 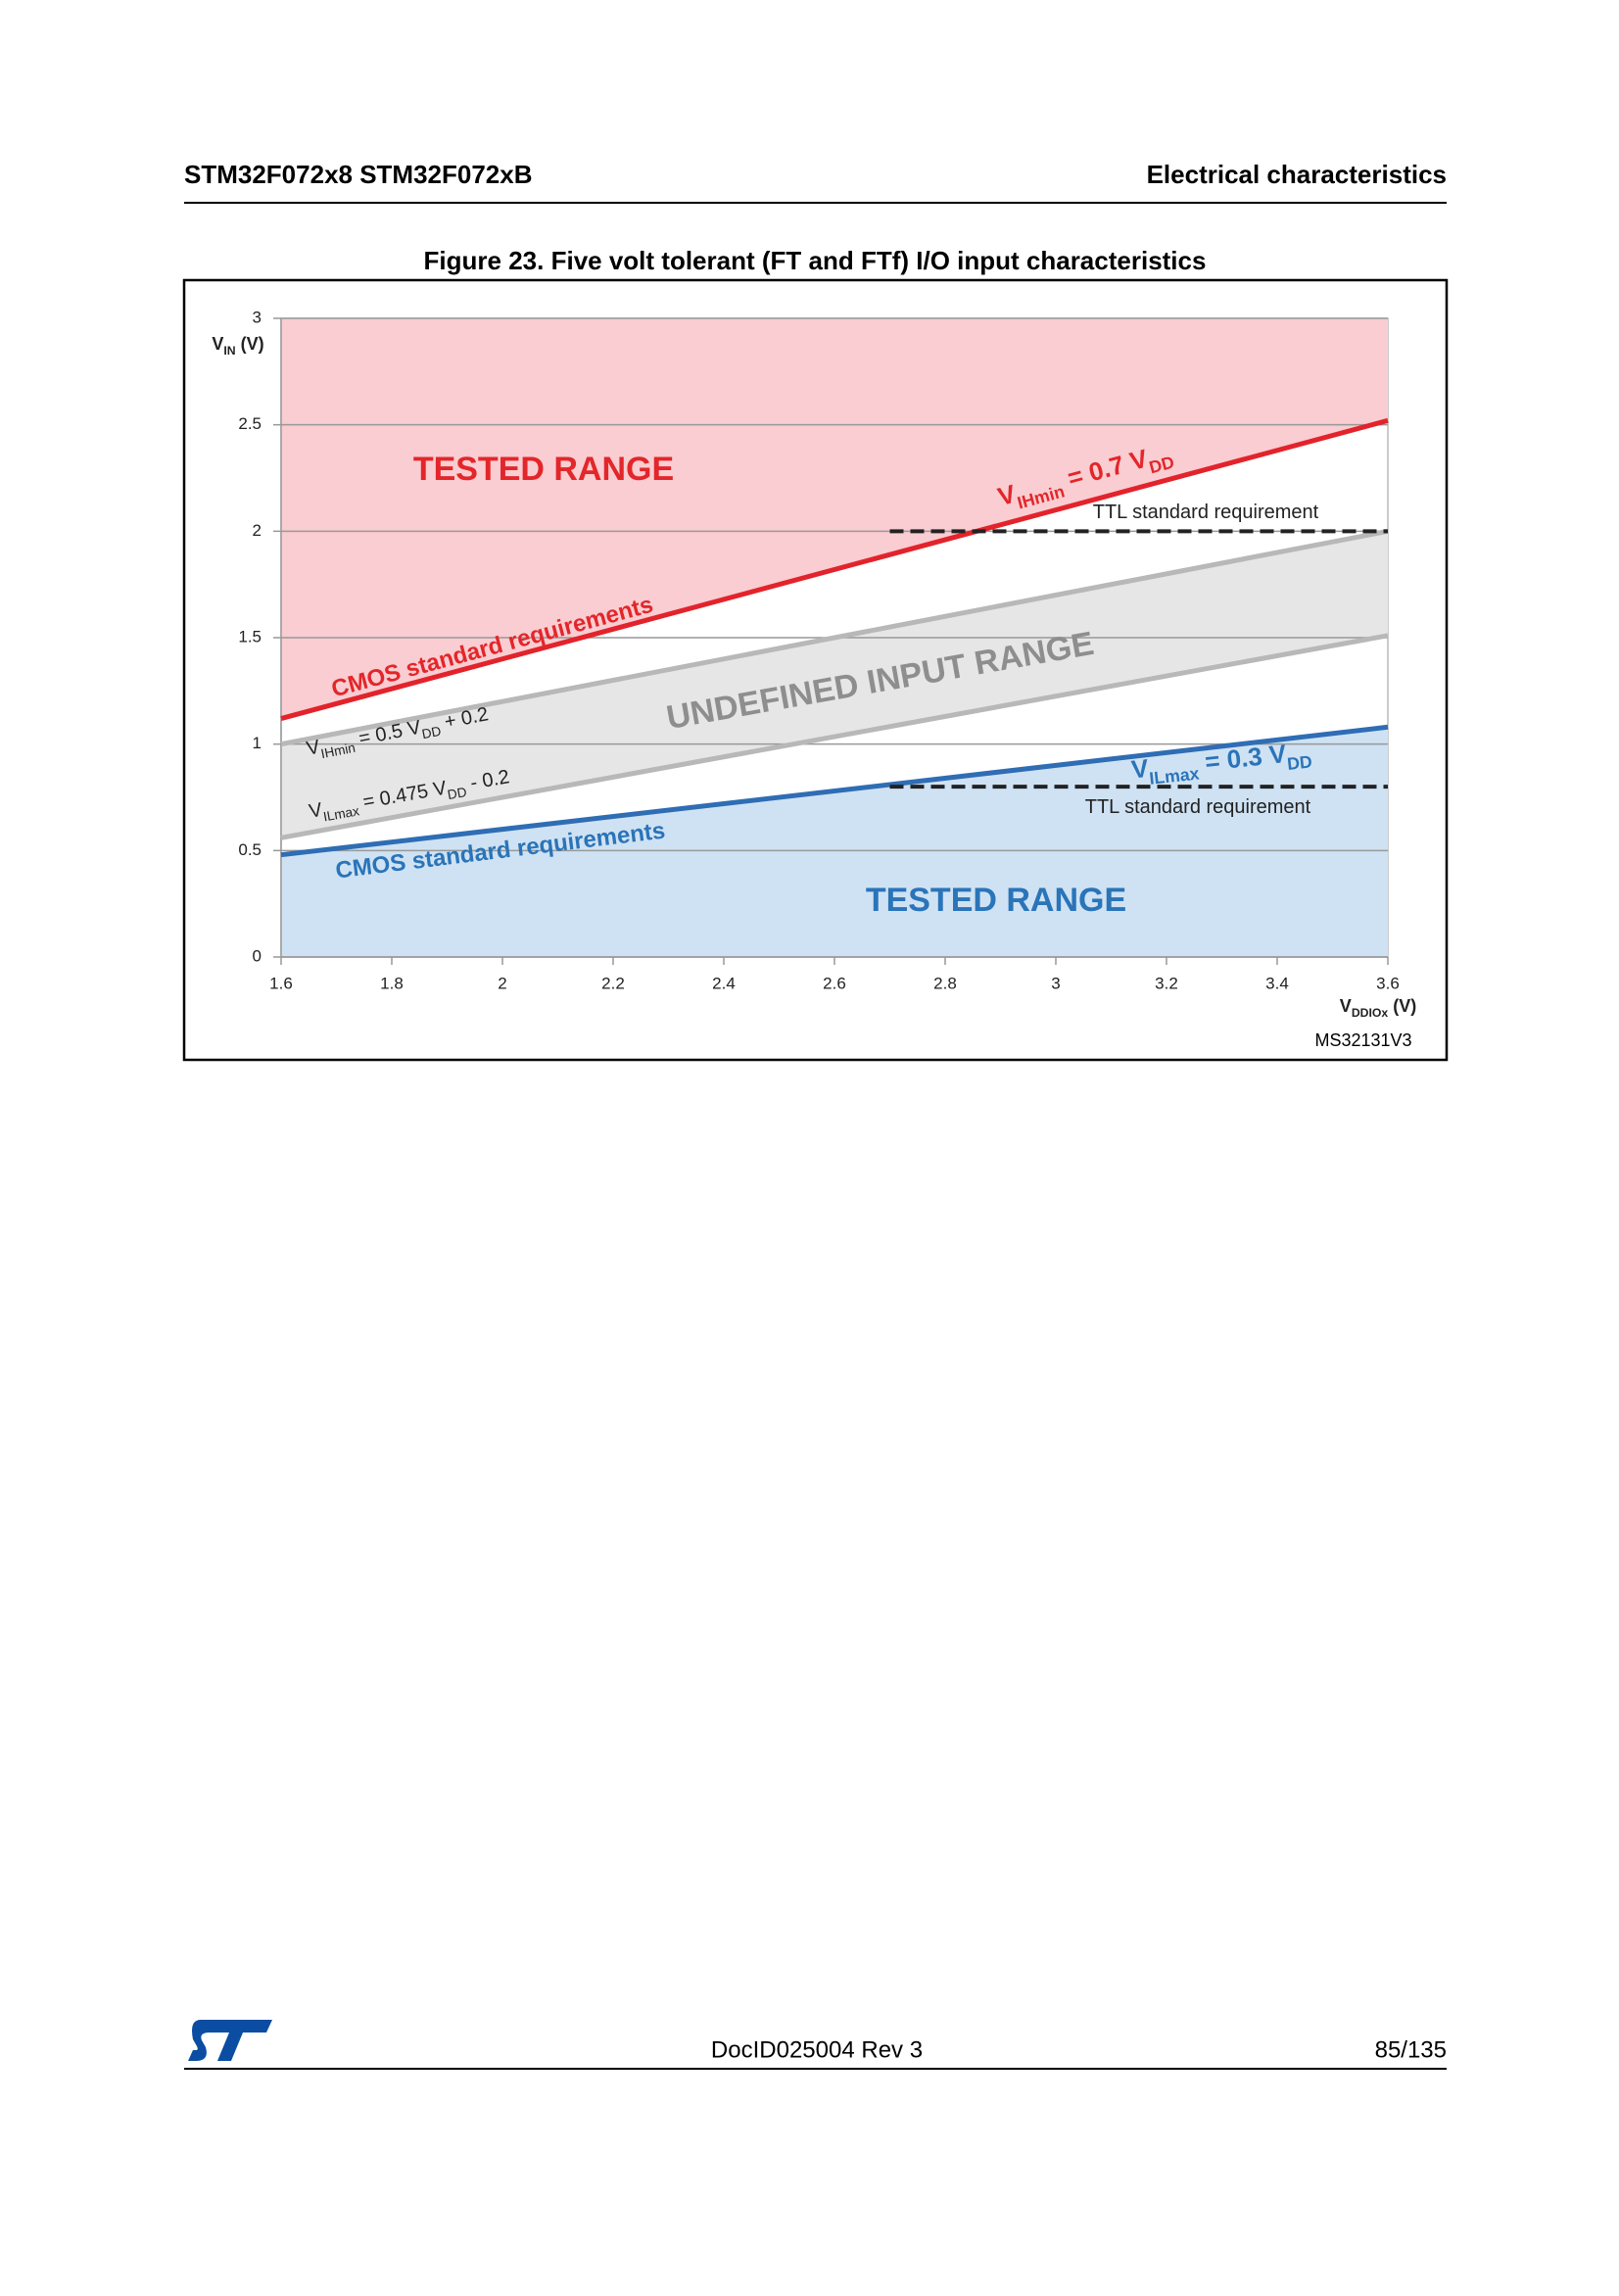 What do you see at coordinates (250, 424) in the screenshot?
I see `y-tick-label: 2.5` at bounding box center [250, 424].